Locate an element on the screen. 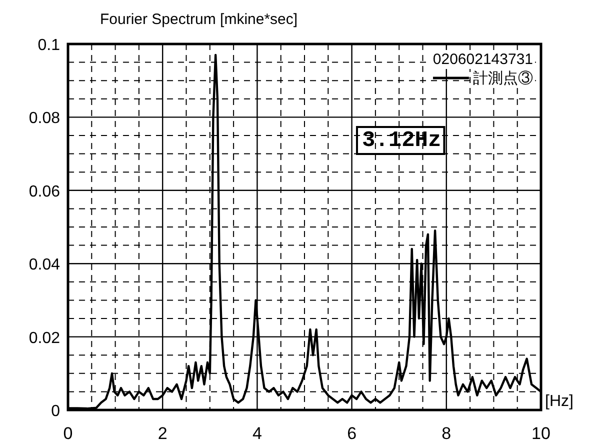 Image resolution: width=594 pixels, height=446 pixels. x-tick-label: 6 is located at coordinates (352, 433).